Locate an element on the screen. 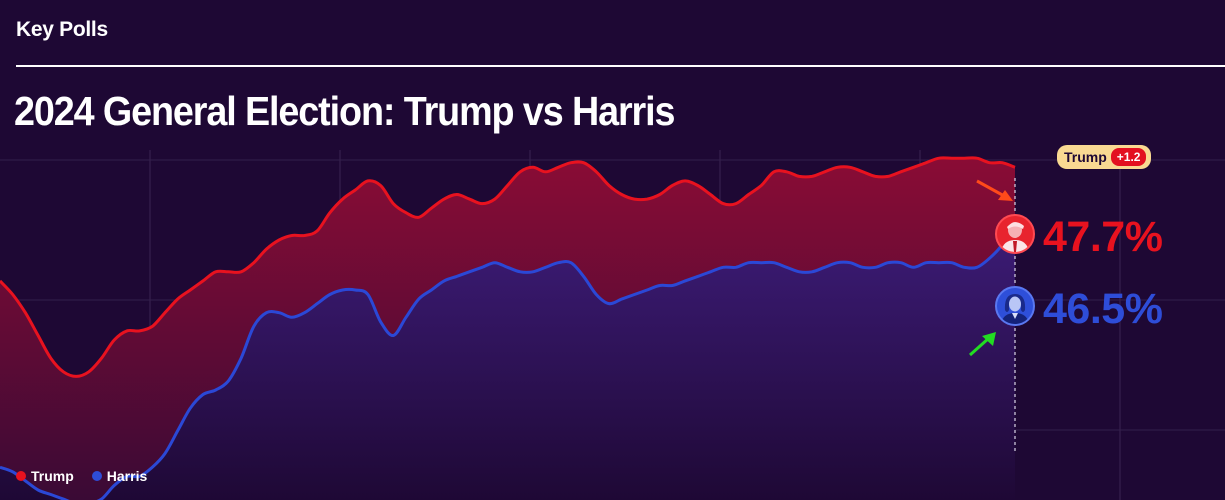 The width and height of the screenshot is (1225, 500). legend-label-trump: Trump is located at coordinates (52, 476).